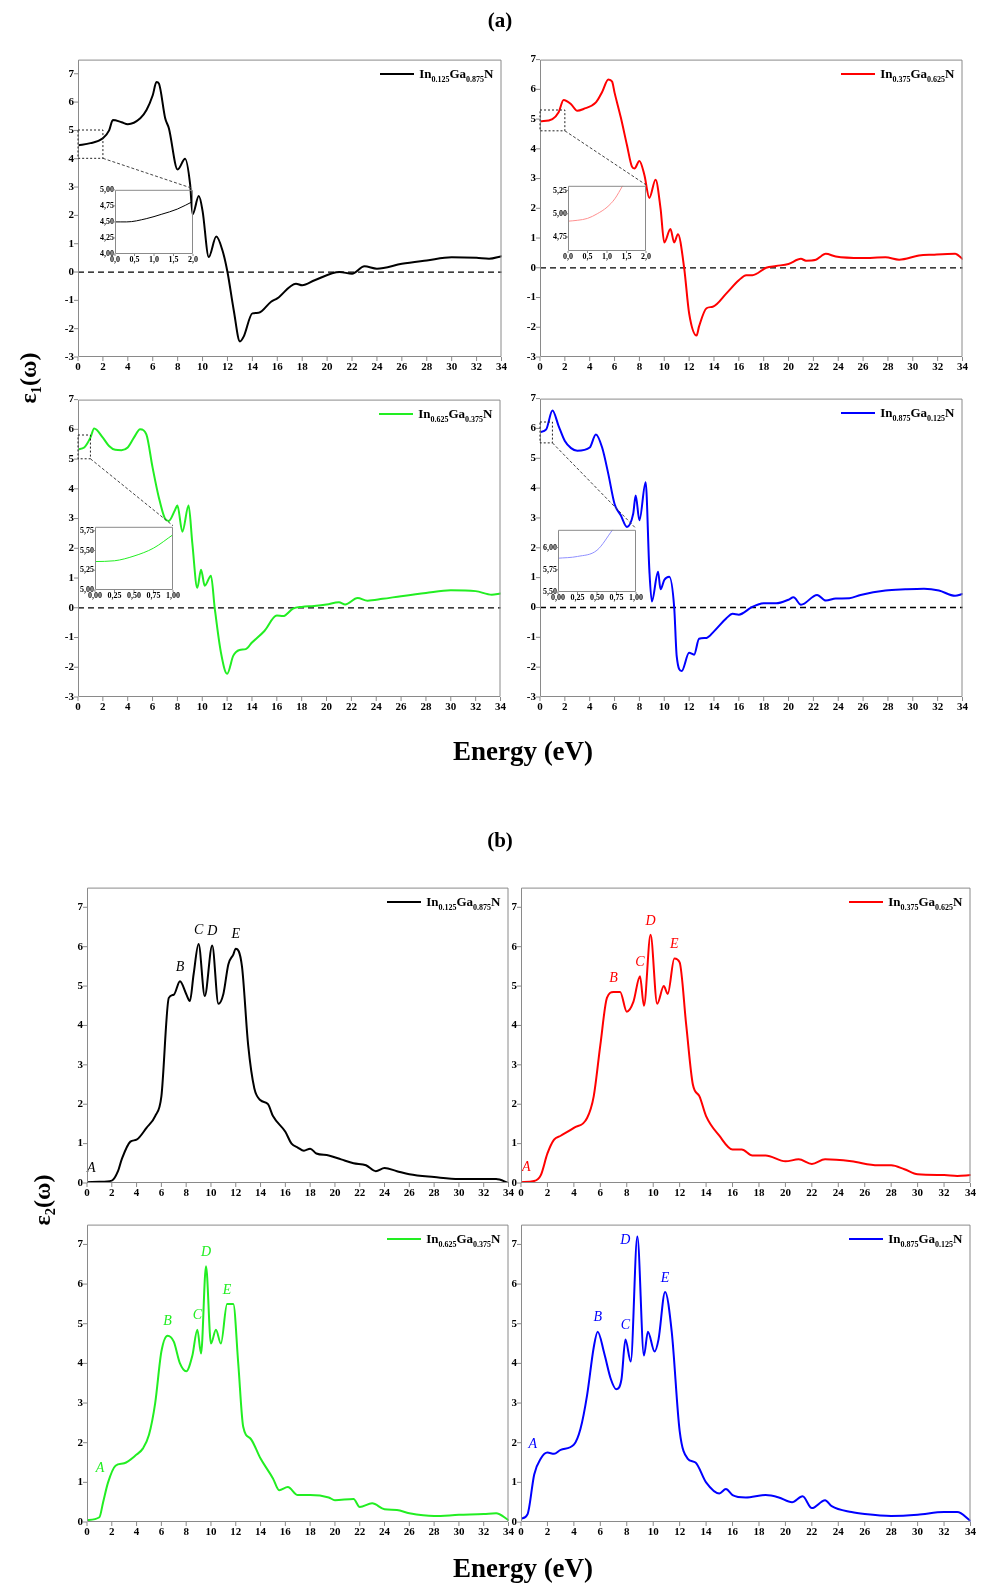 This screenshot has height=1591, width=981. Describe the element at coordinates (597, 597) in the screenshot. I see `x-tick-label: 0,50` at that location.